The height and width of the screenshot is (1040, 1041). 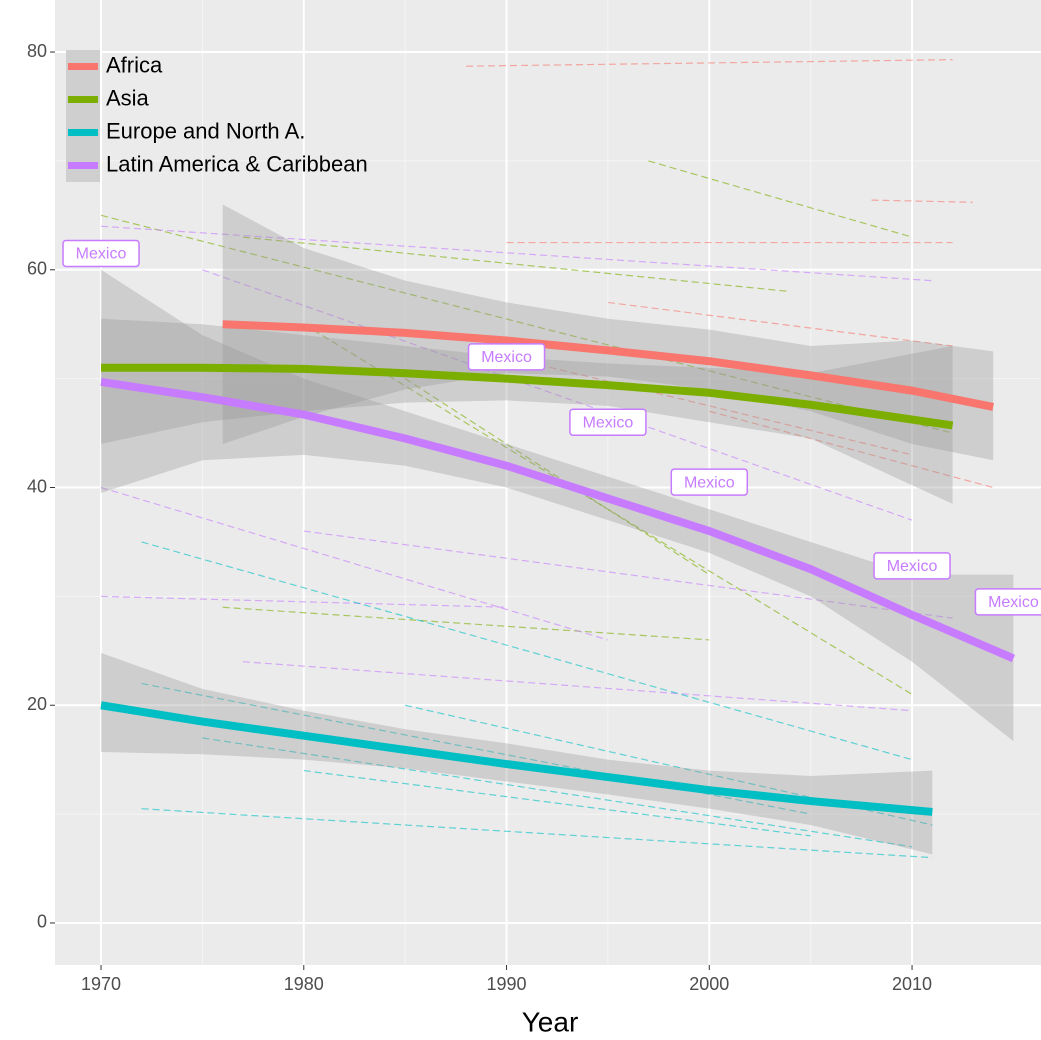 I want to click on legend-label: Asia, so click(x=128, y=97).